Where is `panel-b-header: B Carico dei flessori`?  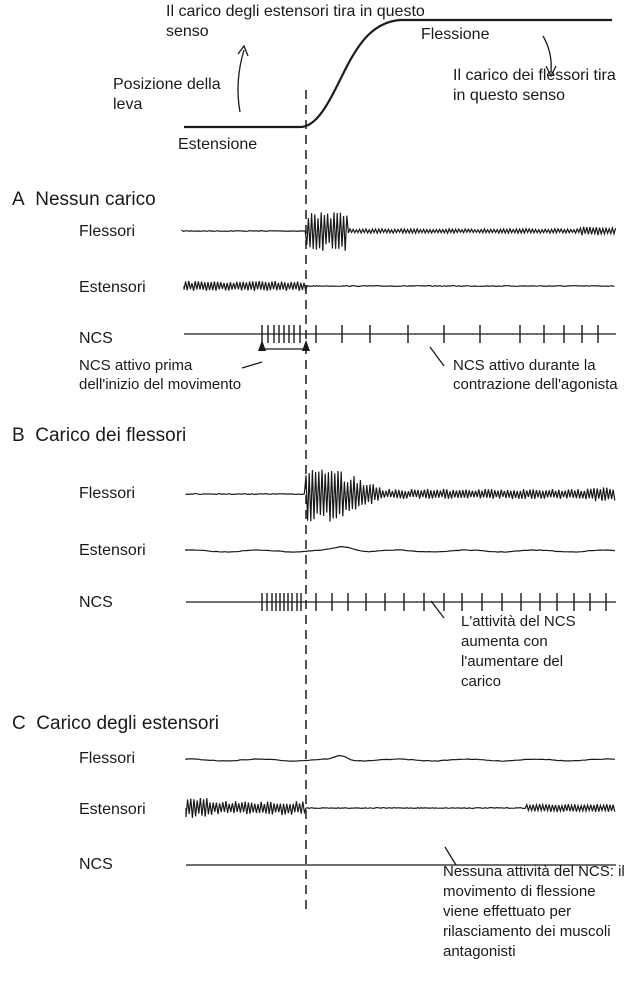 panel-b-header: B Carico dei flessori is located at coordinates (99, 436).